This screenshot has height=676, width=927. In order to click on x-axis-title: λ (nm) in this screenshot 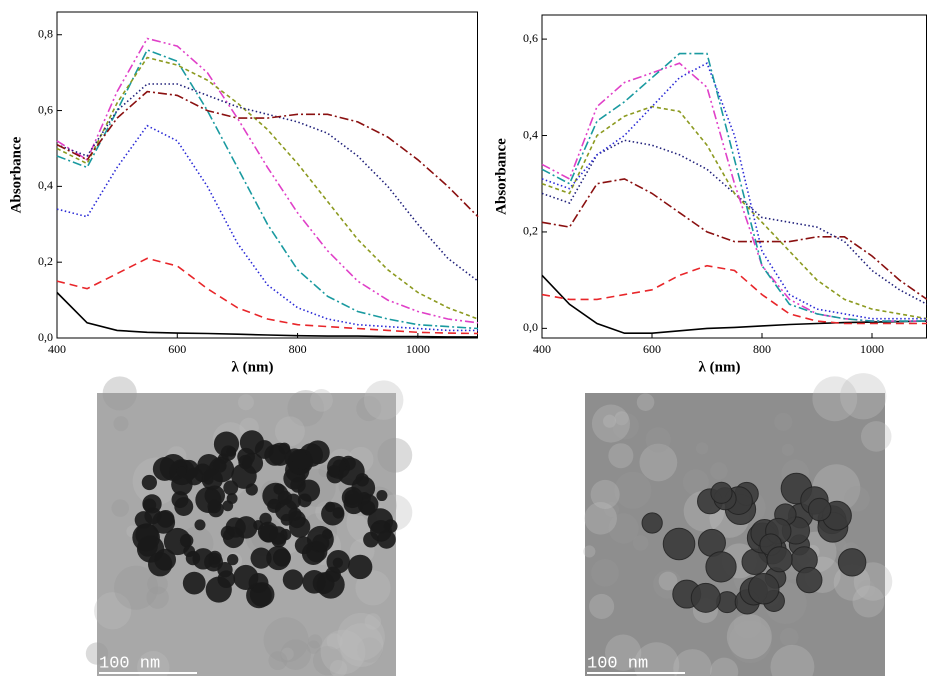, I will do `click(253, 367)`.